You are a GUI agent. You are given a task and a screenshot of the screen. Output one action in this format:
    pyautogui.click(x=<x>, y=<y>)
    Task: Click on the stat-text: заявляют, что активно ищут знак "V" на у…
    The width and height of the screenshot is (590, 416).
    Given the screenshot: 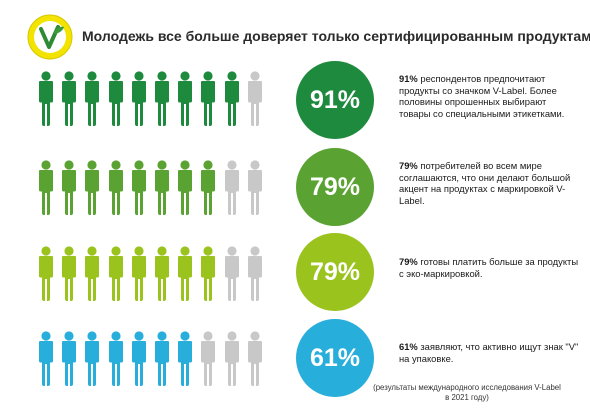 What is the action you would take?
    pyautogui.click(x=489, y=352)
    